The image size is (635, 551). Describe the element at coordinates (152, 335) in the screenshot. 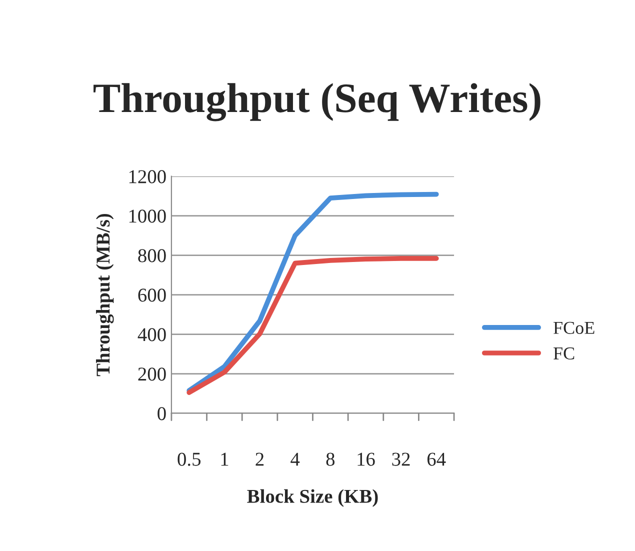

I see `y-tick-label: 400` at that location.